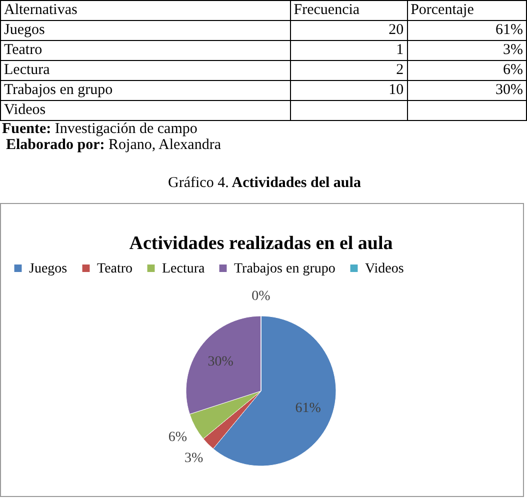  What do you see at coordinates (285, 268) in the screenshot?
I see `legend-label: Trabajos en grupo` at bounding box center [285, 268].